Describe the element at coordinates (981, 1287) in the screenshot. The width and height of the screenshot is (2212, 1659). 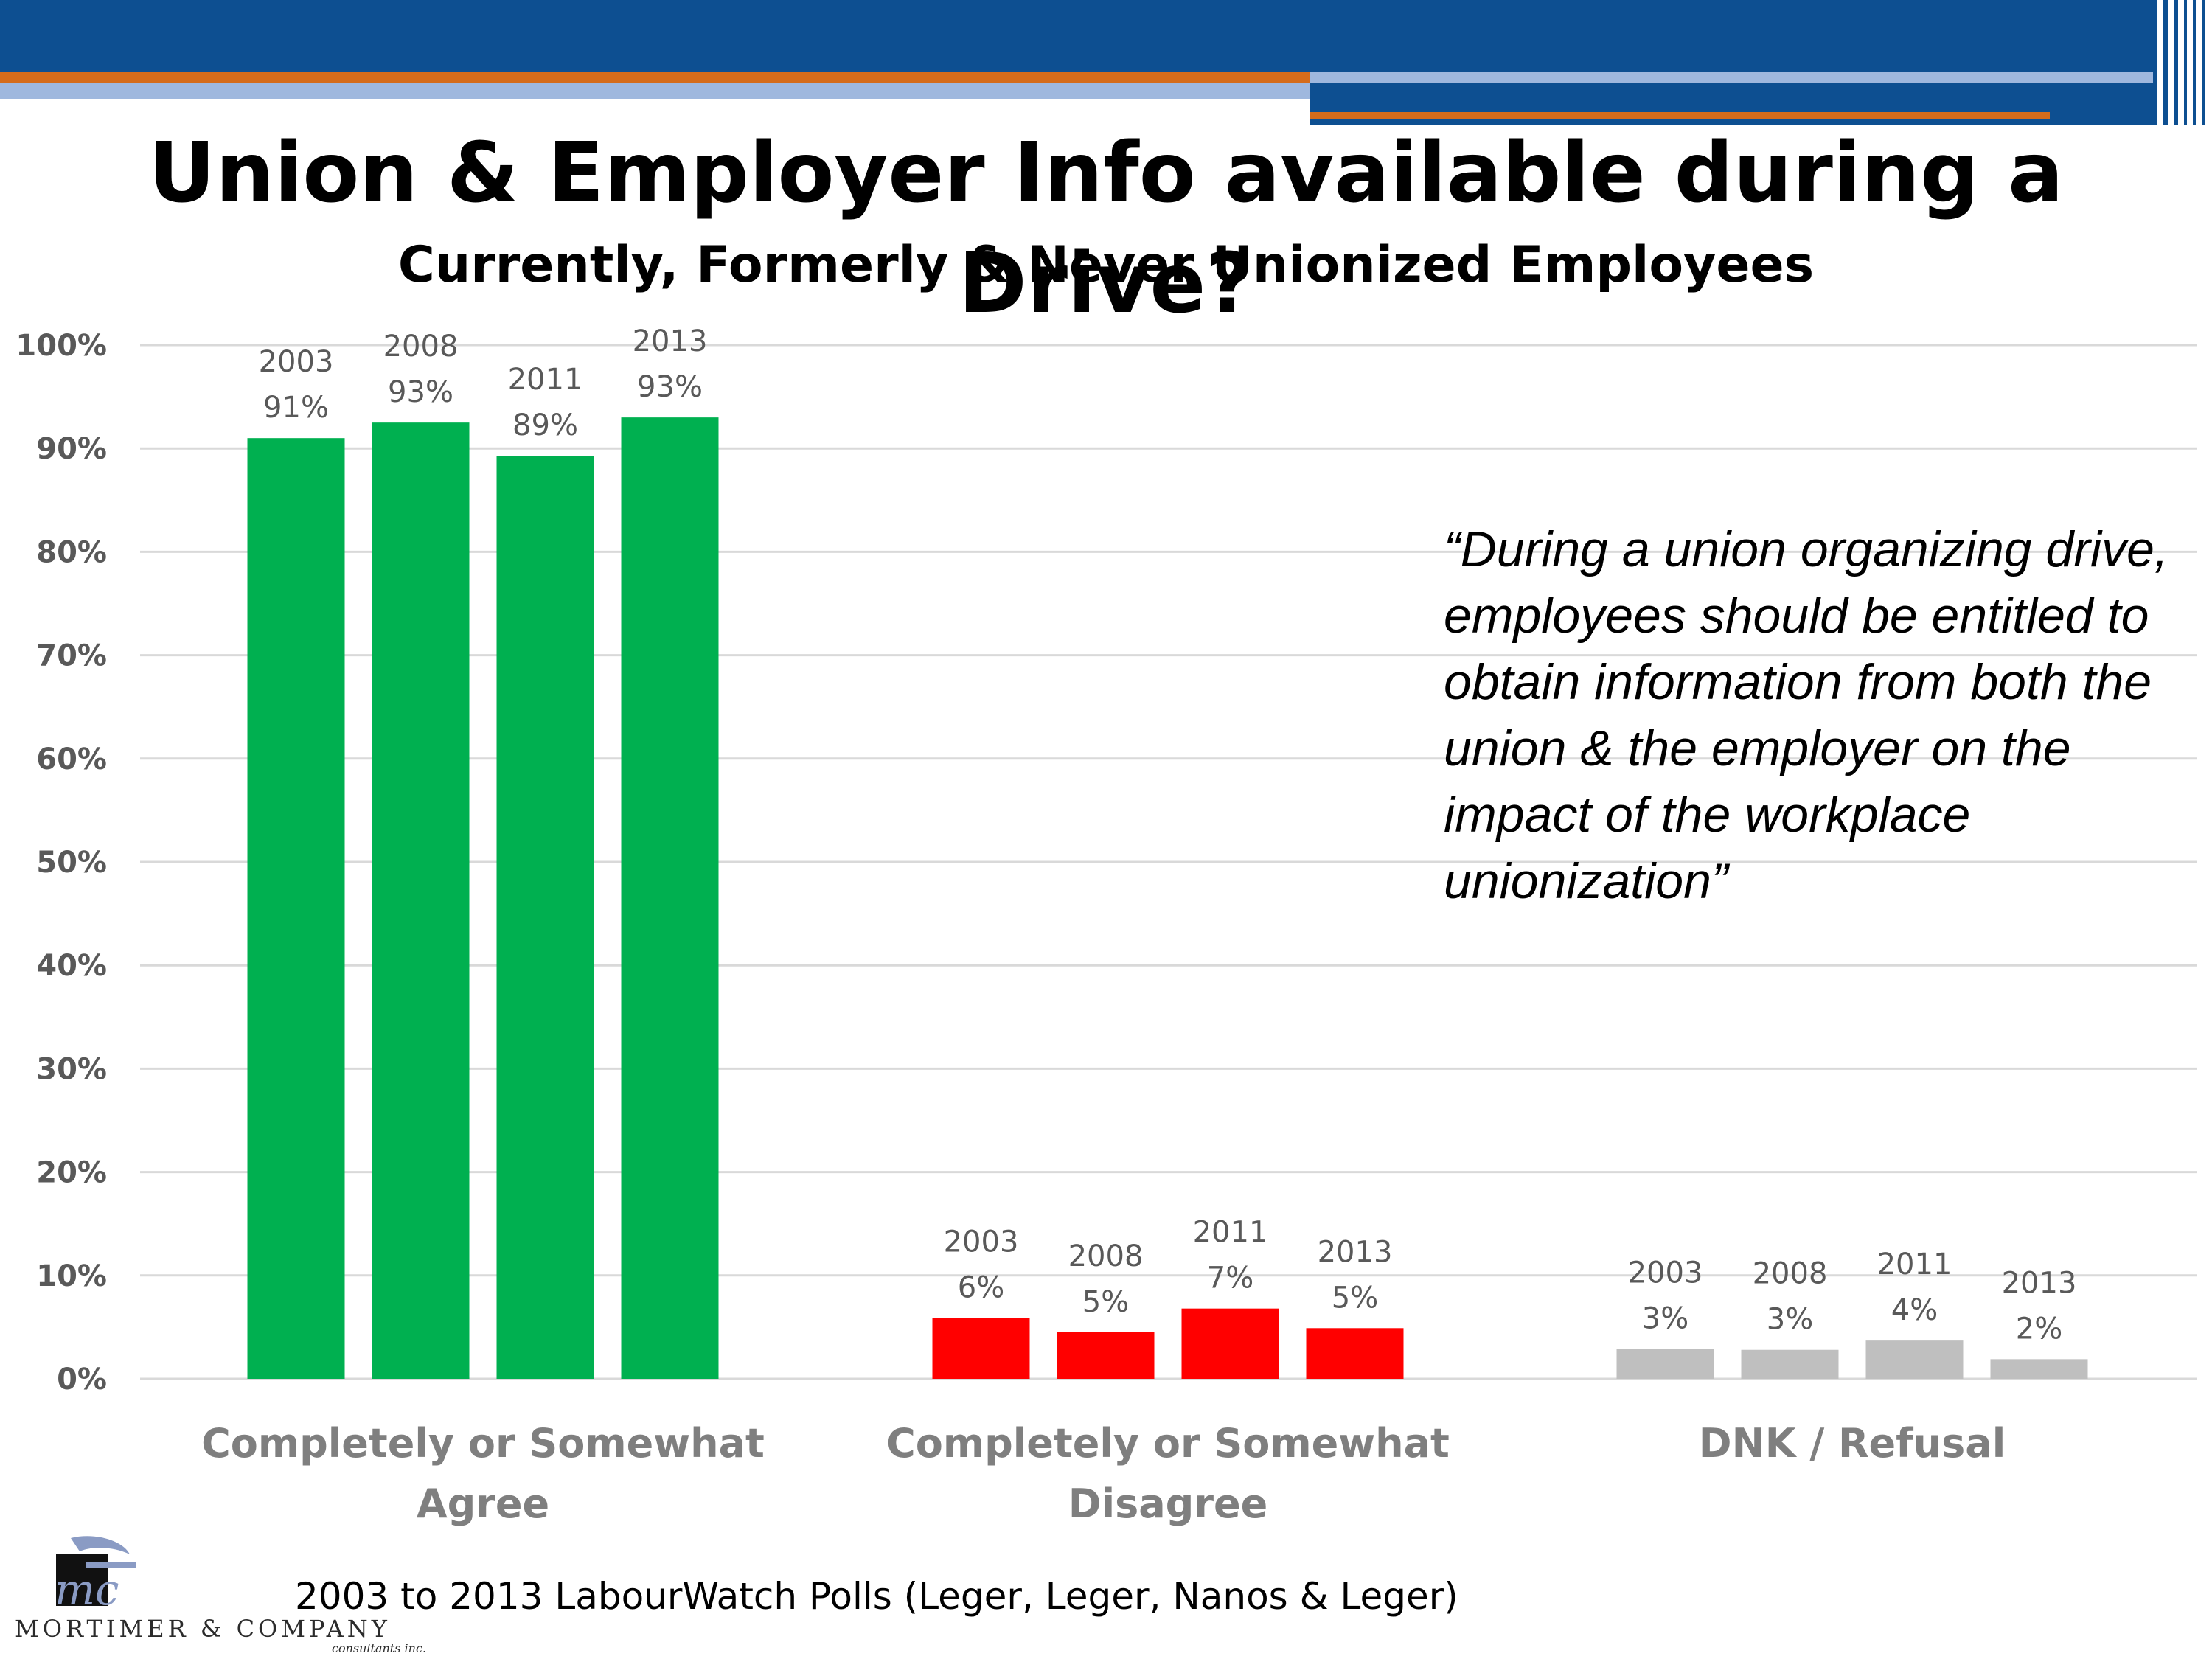
I see `data-label-value: 6%` at that location.